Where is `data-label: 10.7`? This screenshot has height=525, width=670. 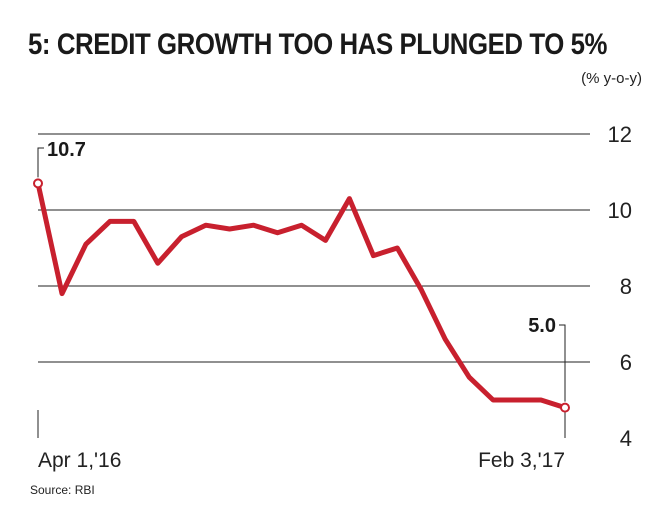 data-label: 10.7 is located at coordinates (66, 150).